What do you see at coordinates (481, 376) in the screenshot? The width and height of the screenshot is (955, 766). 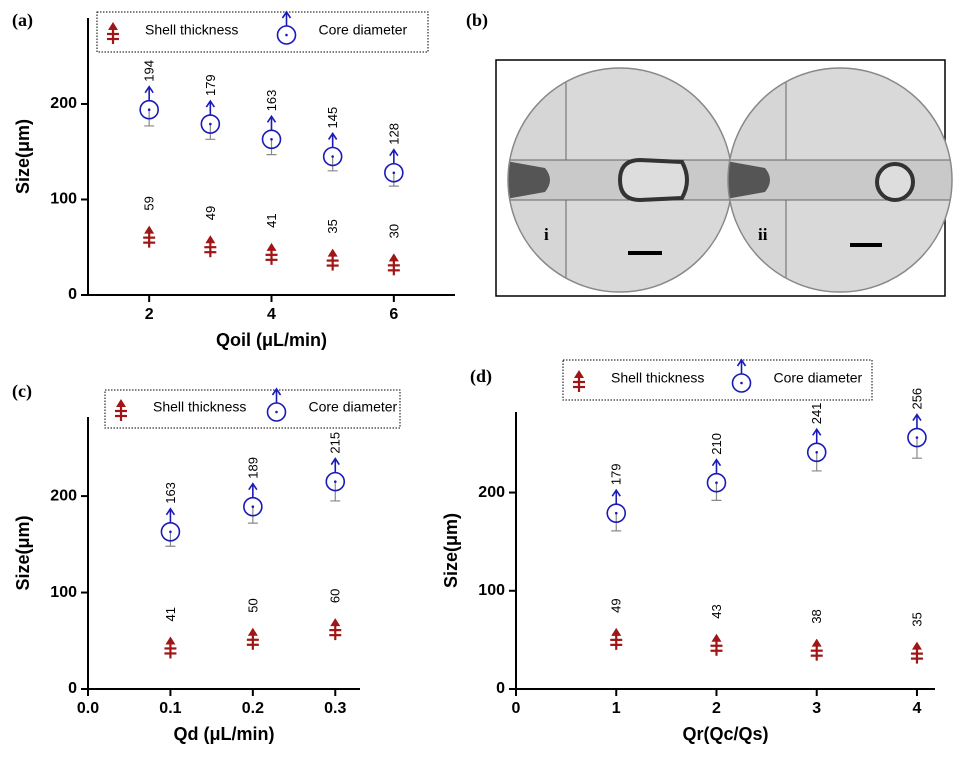 I see `panel-label: (d)` at bounding box center [481, 376].